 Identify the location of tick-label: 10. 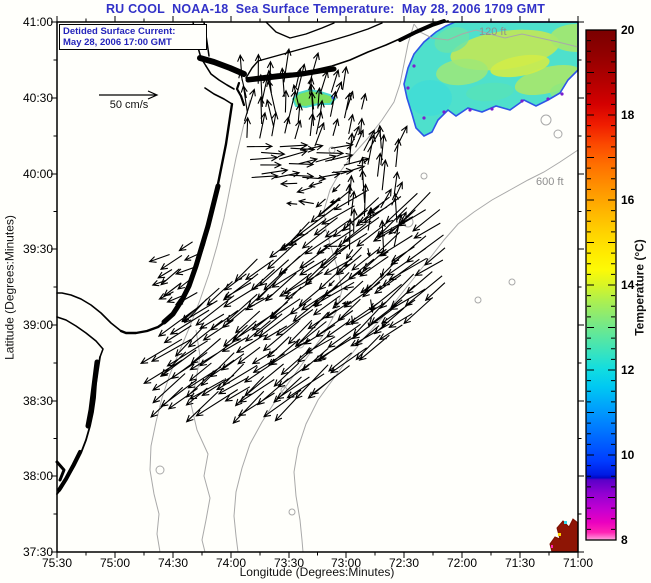
(628, 454).